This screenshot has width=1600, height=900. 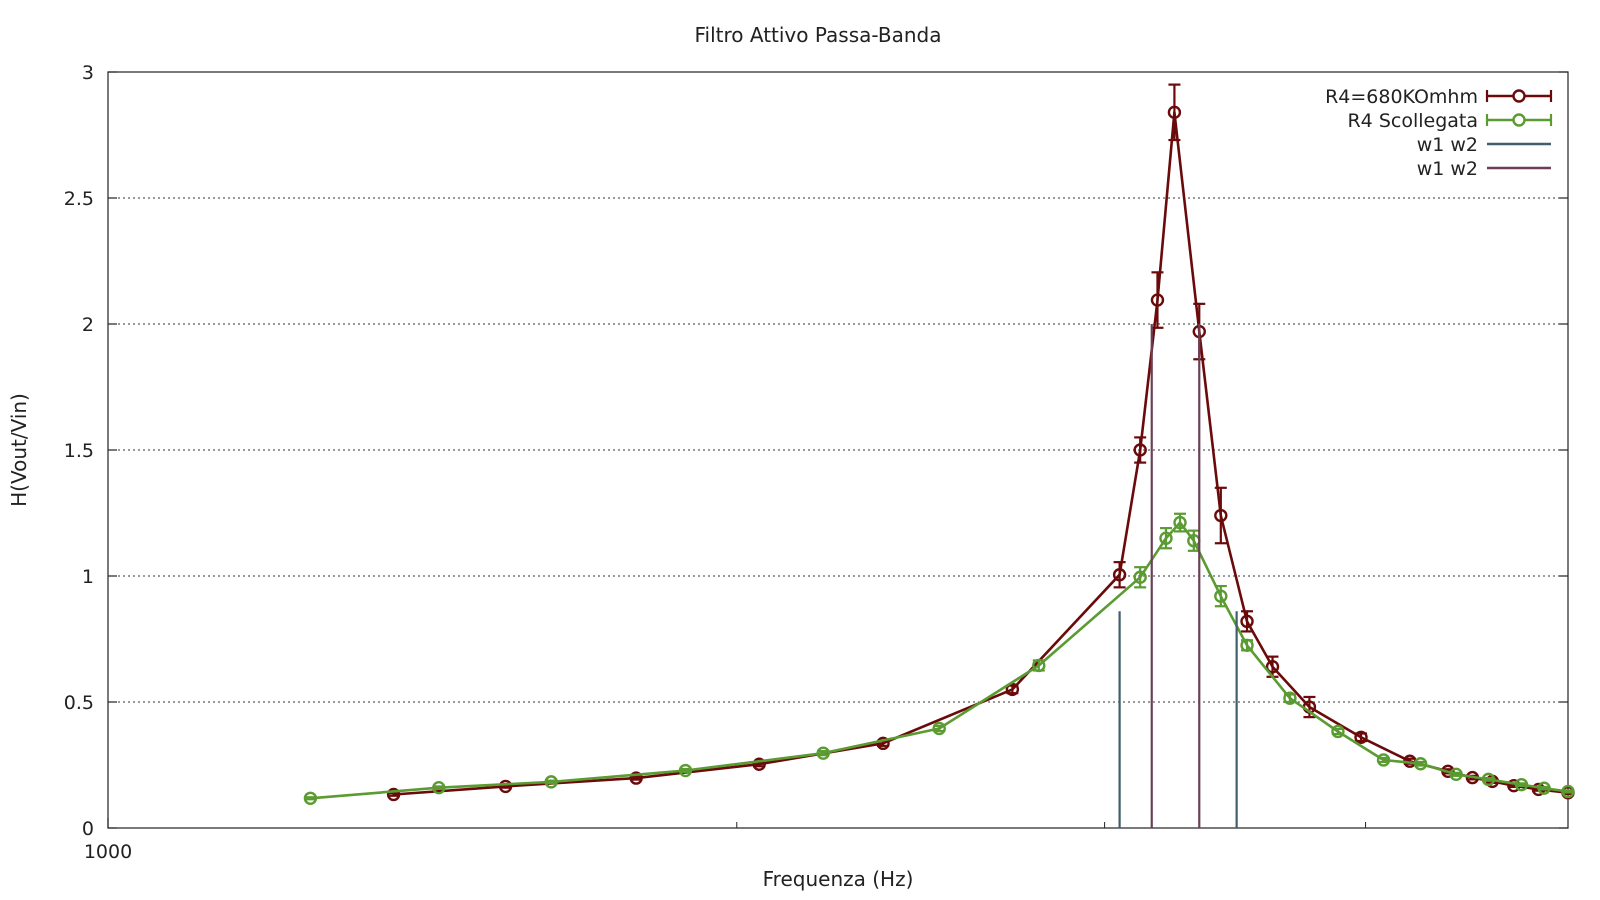 What do you see at coordinates (108, 852) in the screenshot?
I see `x-tick-label: 1000` at bounding box center [108, 852].